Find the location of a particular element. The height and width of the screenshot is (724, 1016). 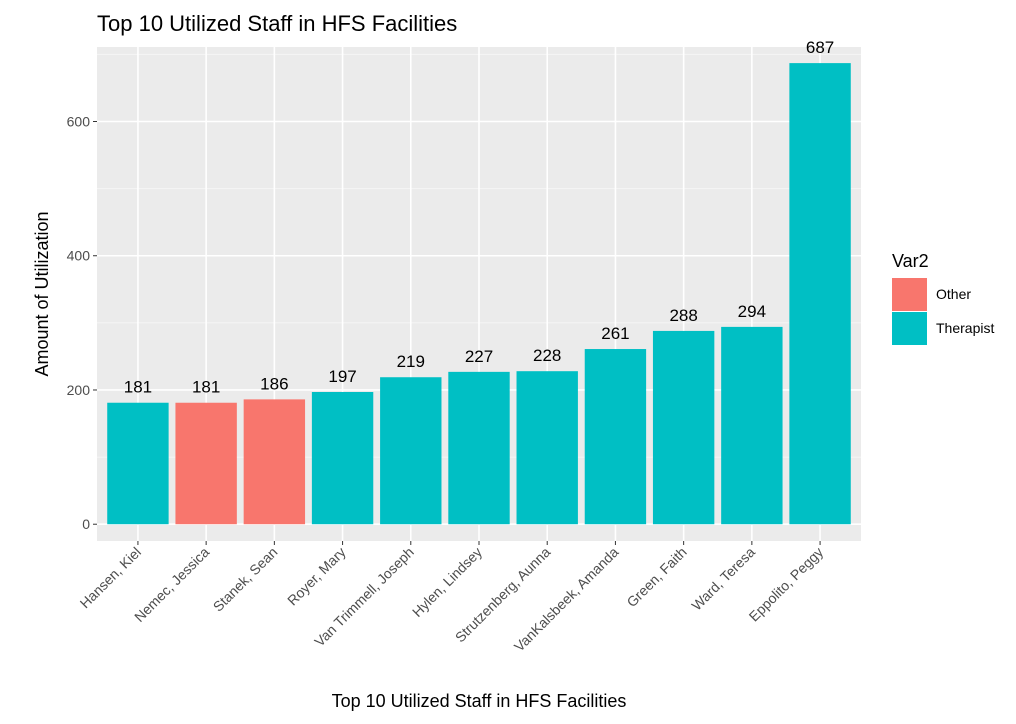

chart-title: Top 10 Utilized Staff in HFS Facilities is located at coordinates (277, 23).